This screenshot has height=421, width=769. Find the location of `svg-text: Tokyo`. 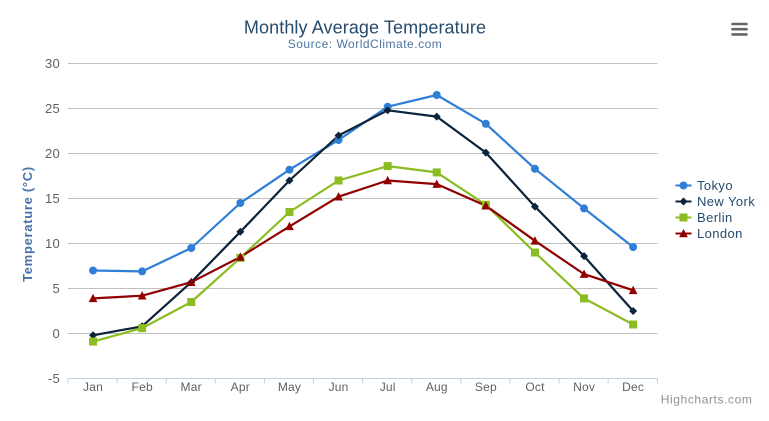

svg-text: Tokyo is located at coordinates (715, 185).